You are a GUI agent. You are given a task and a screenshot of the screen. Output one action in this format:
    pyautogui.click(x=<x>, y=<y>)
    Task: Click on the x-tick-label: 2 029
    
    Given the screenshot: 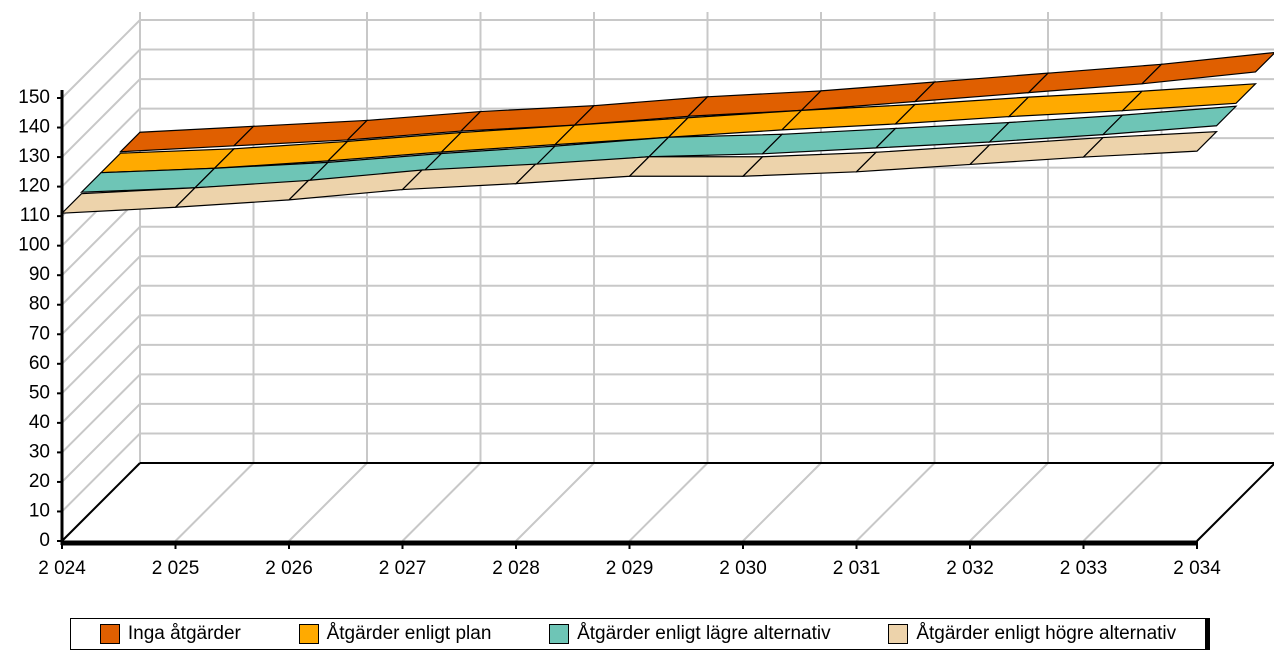 What is the action you would take?
    pyautogui.click(x=630, y=568)
    